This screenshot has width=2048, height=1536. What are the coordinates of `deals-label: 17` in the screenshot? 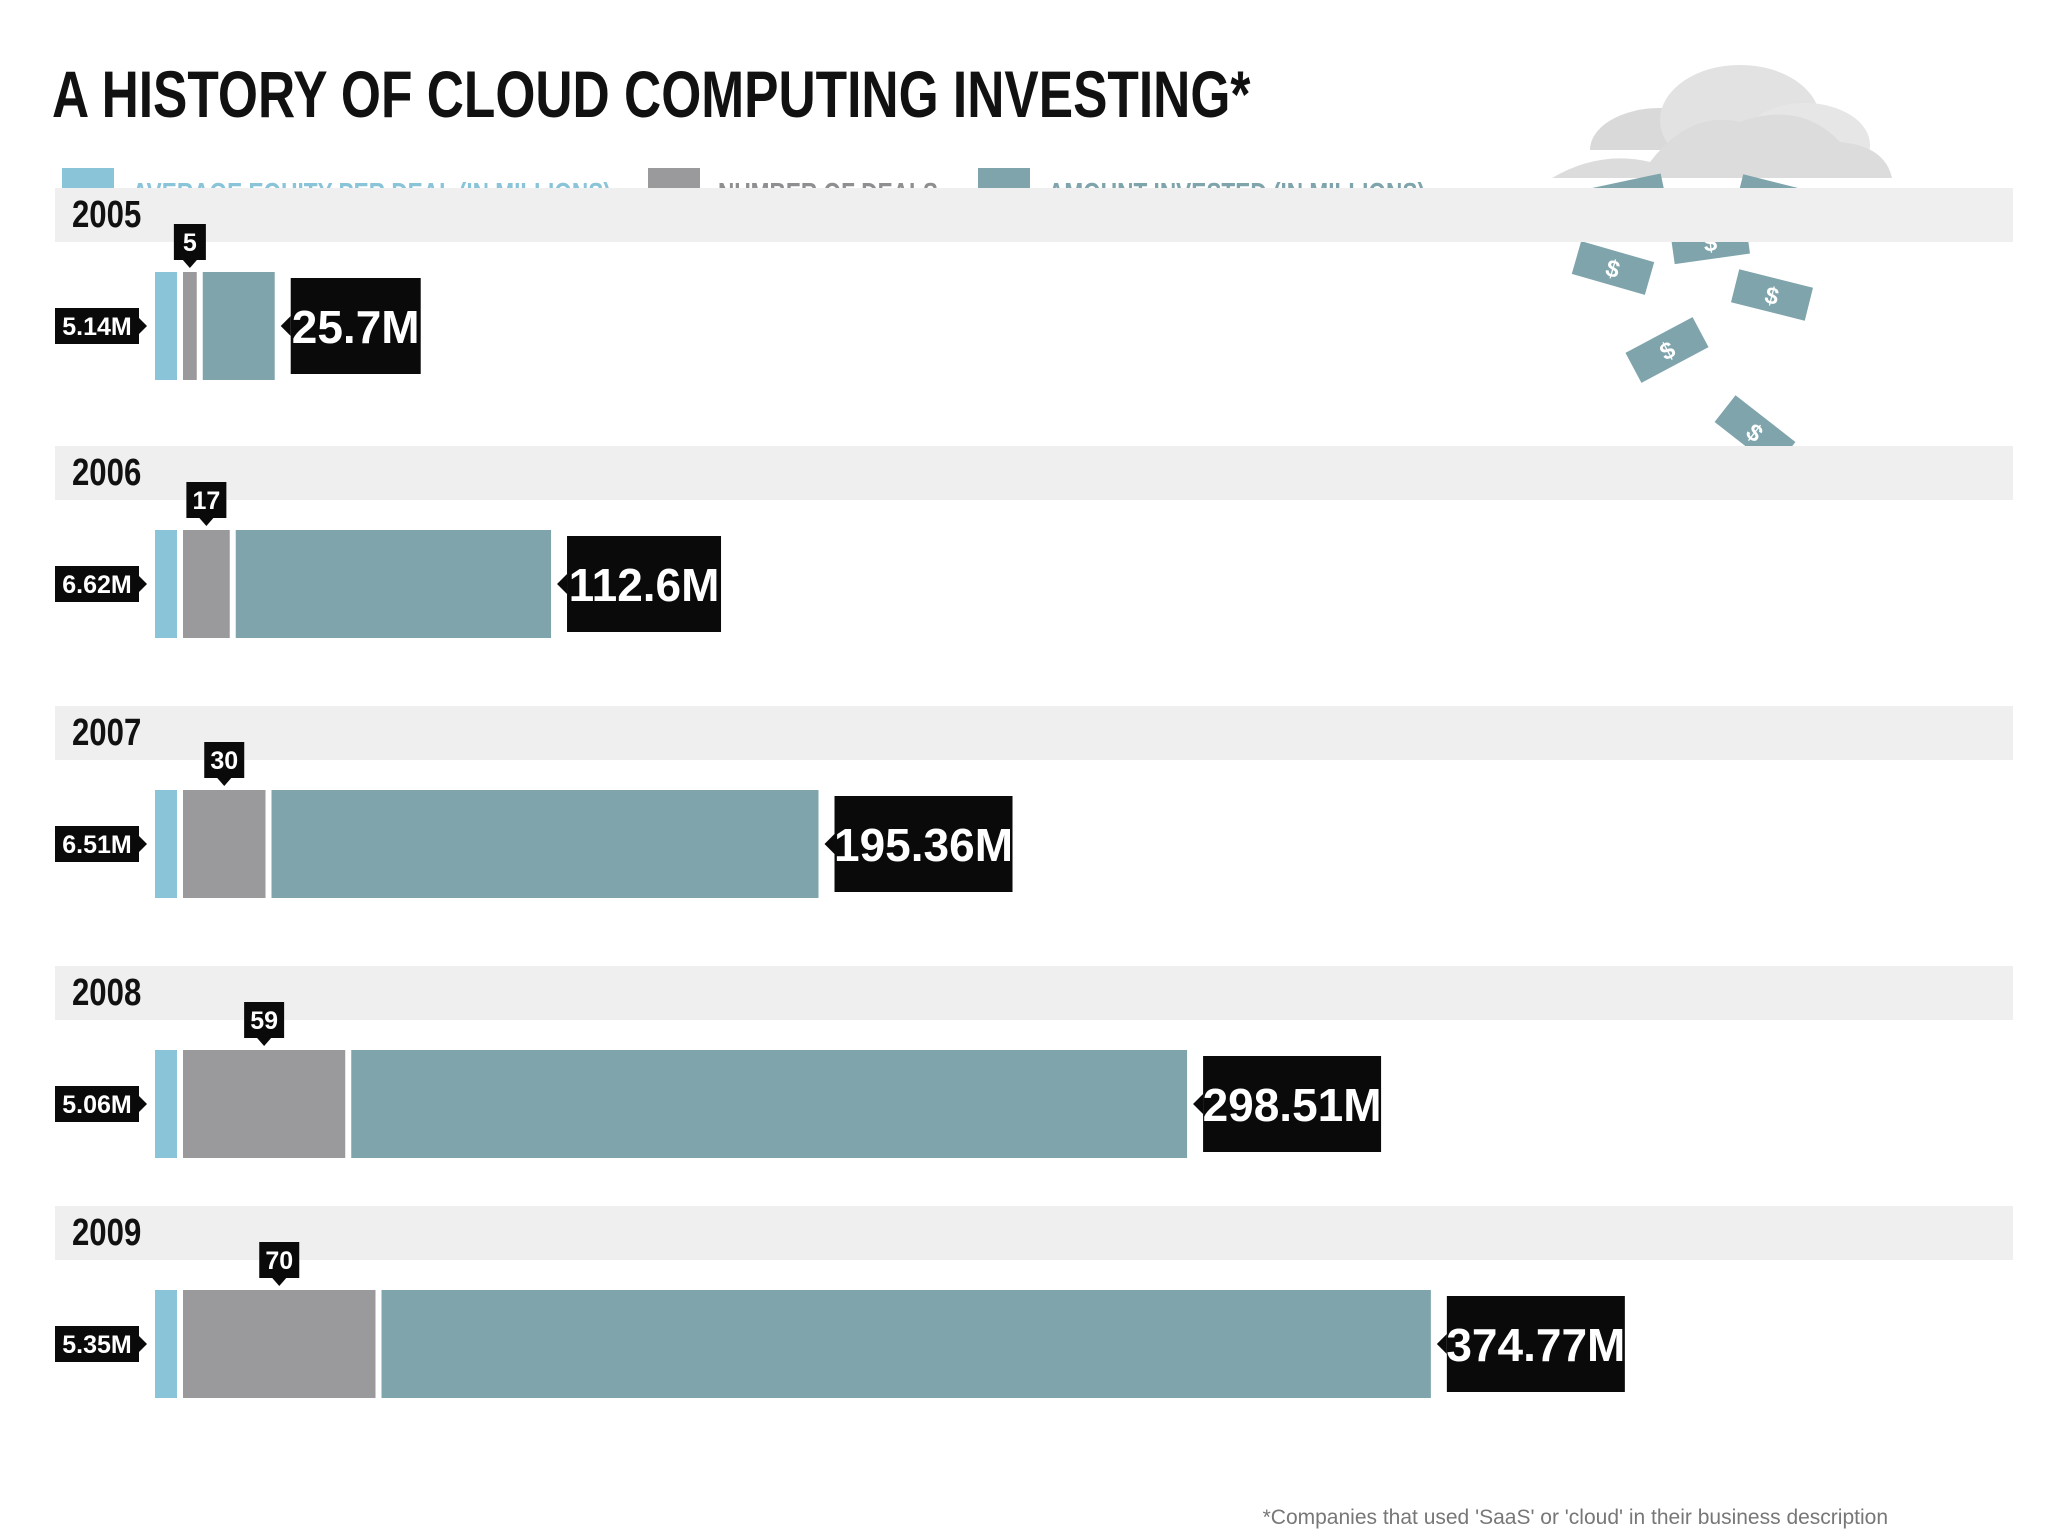 It's located at (206, 501).